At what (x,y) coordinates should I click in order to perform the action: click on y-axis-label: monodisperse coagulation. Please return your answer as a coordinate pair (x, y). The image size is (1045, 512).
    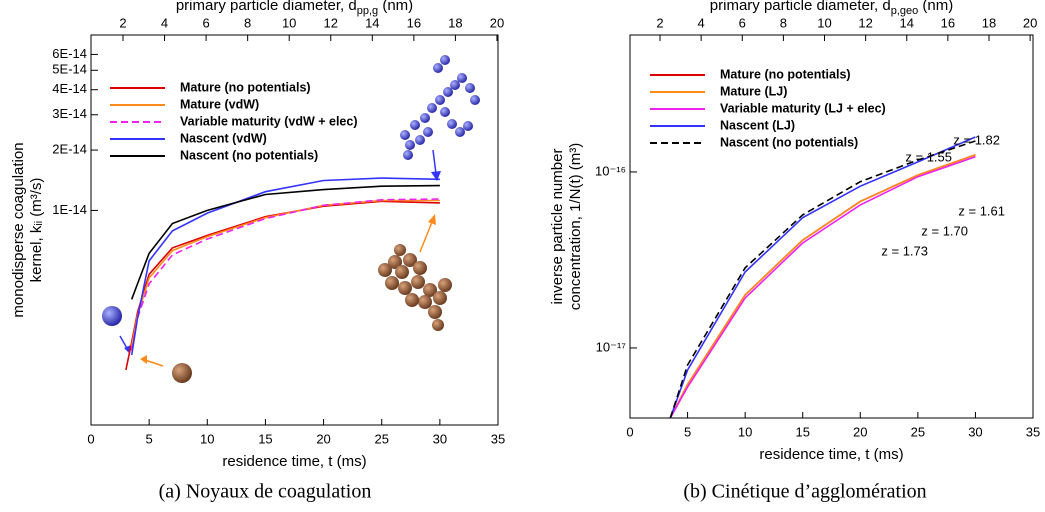
    Looking at the image, I should click on (18, 229).